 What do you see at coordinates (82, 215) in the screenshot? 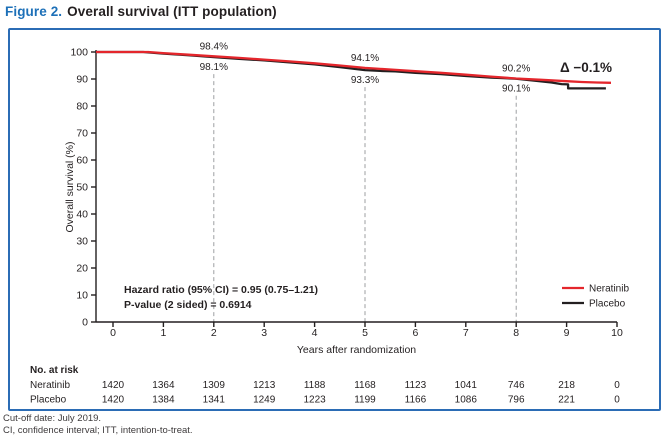
I see `y-tick-label: 40` at bounding box center [82, 215].